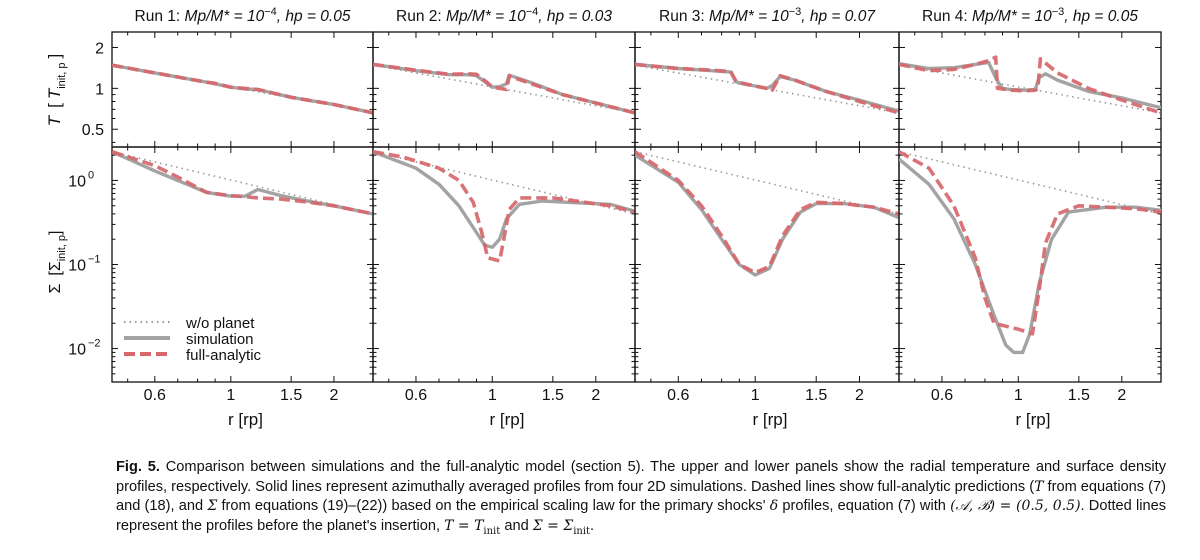  Describe the element at coordinates (1030, 15) in the screenshot. I see `panel-title-4: Run 4: Mp/M* = 10−3, hp = 0.05` at that location.